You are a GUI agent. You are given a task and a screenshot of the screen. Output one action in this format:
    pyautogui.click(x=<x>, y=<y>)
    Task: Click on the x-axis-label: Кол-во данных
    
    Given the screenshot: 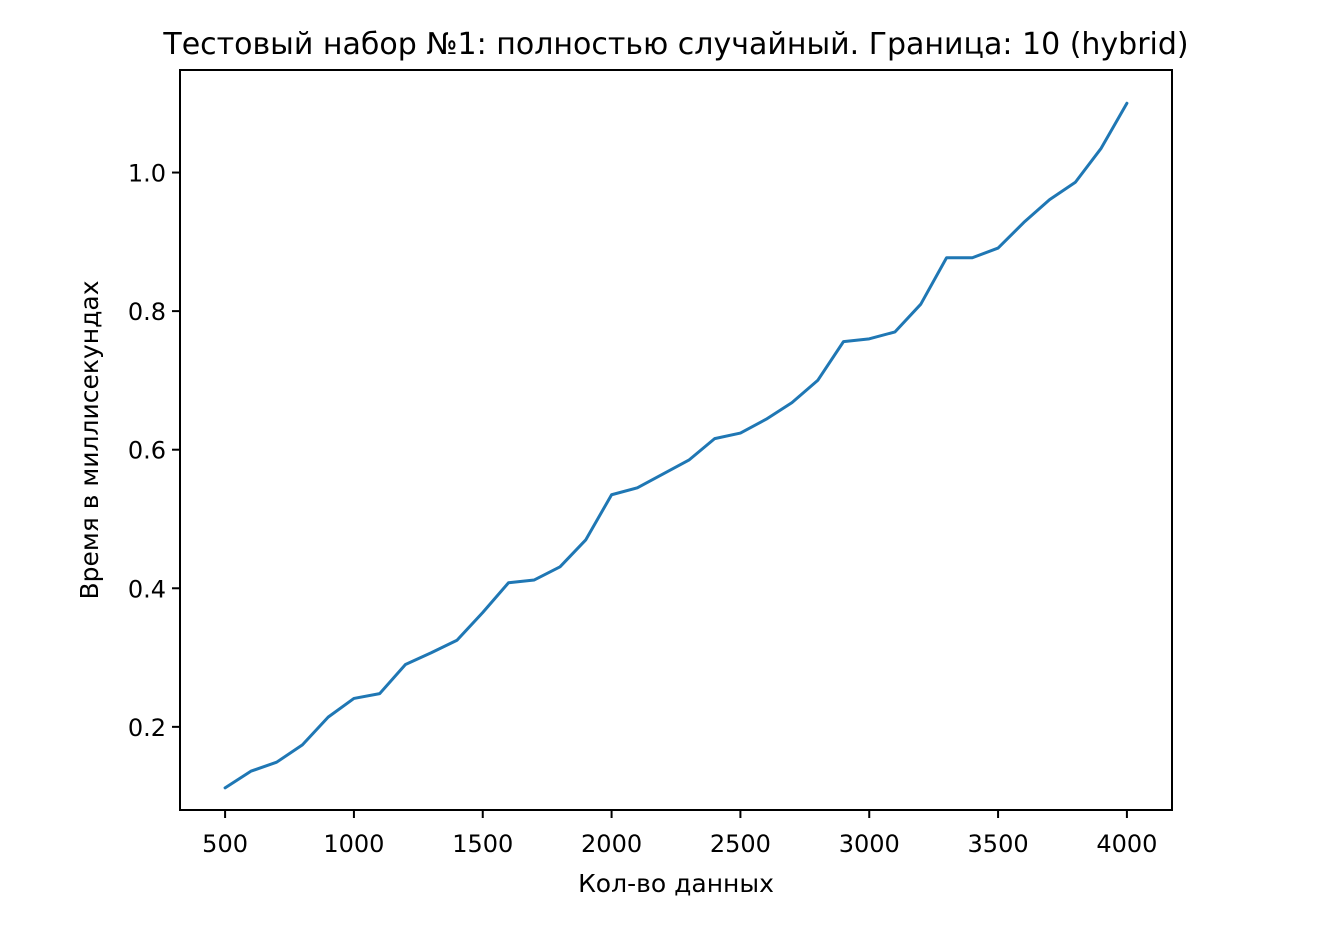 What is the action you would take?
    pyautogui.click(x=676, y=883)
    